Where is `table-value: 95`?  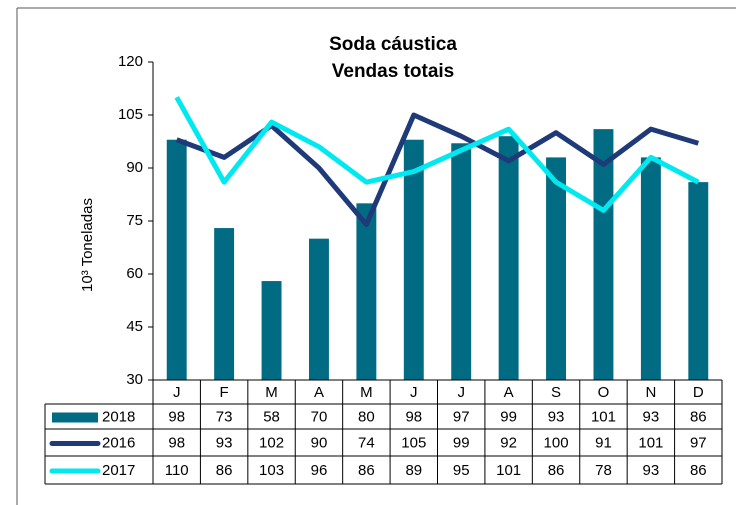
table-value: 95 is located at coordinates (461, 470).